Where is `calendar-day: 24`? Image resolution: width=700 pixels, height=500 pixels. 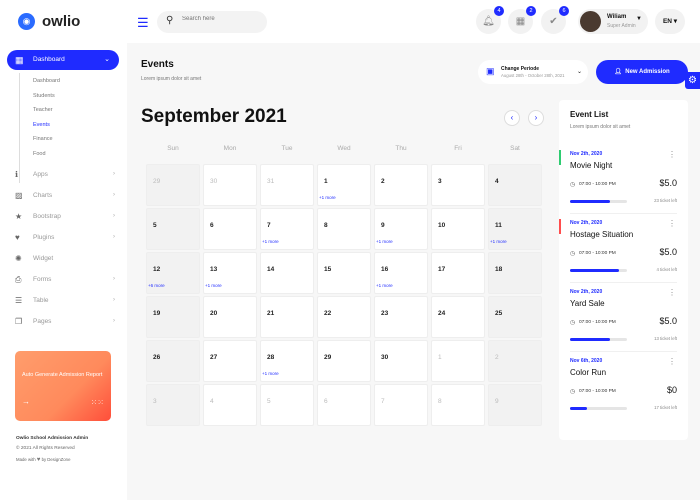 calendar-day: 24 is located at coordinates (458, 317).